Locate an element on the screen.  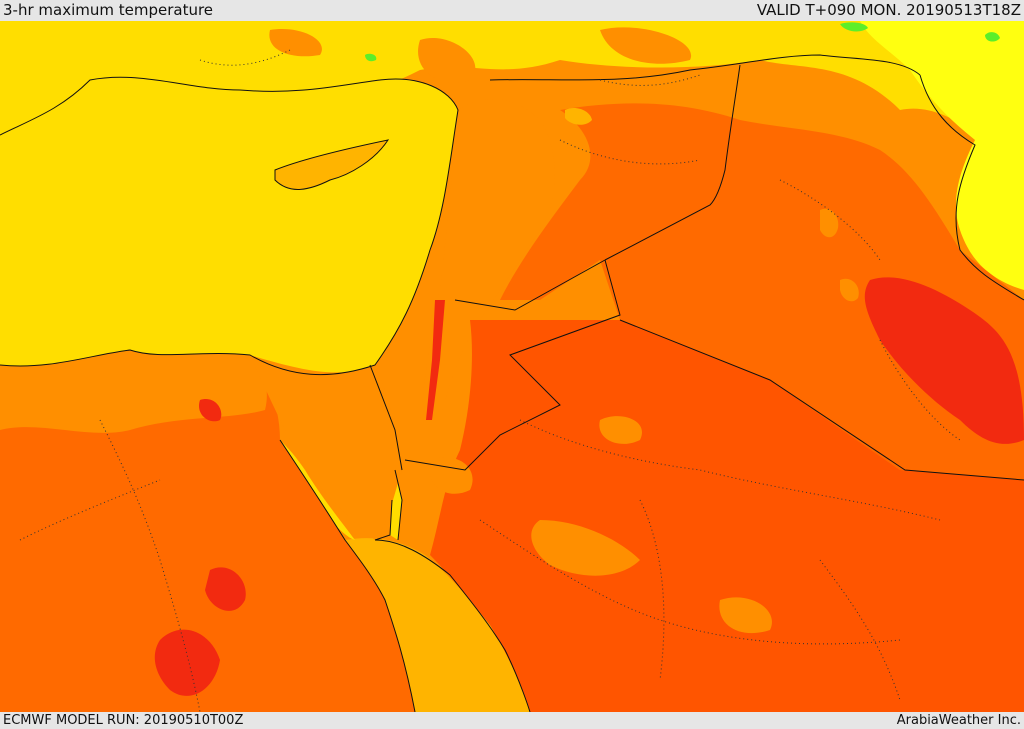
jordan-valley-red is located at coordinates (435, 360).